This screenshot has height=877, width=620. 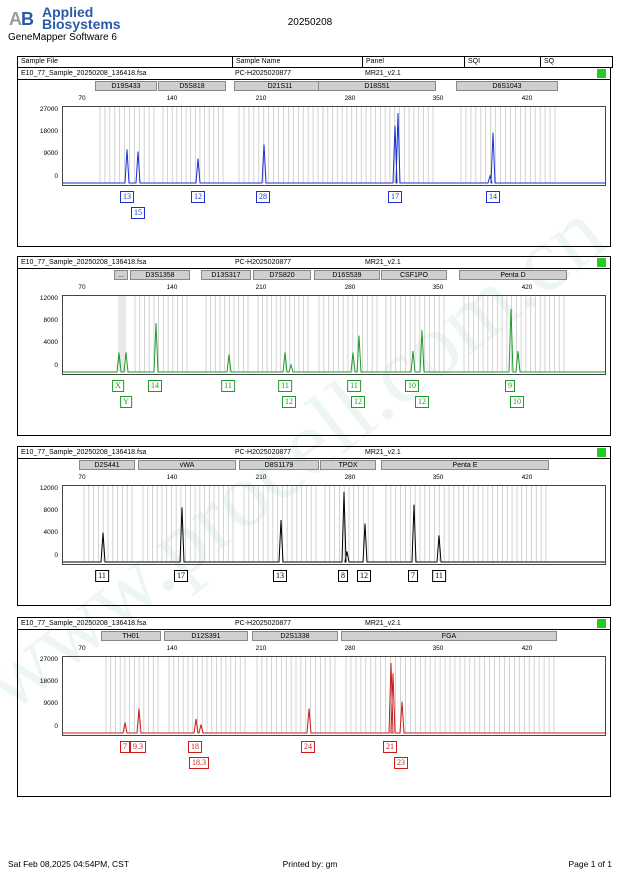 What do you see at coordinates (308, 747) in the screenshot?
I see `allele-call-label: 24` at bounding box center [308, 747].